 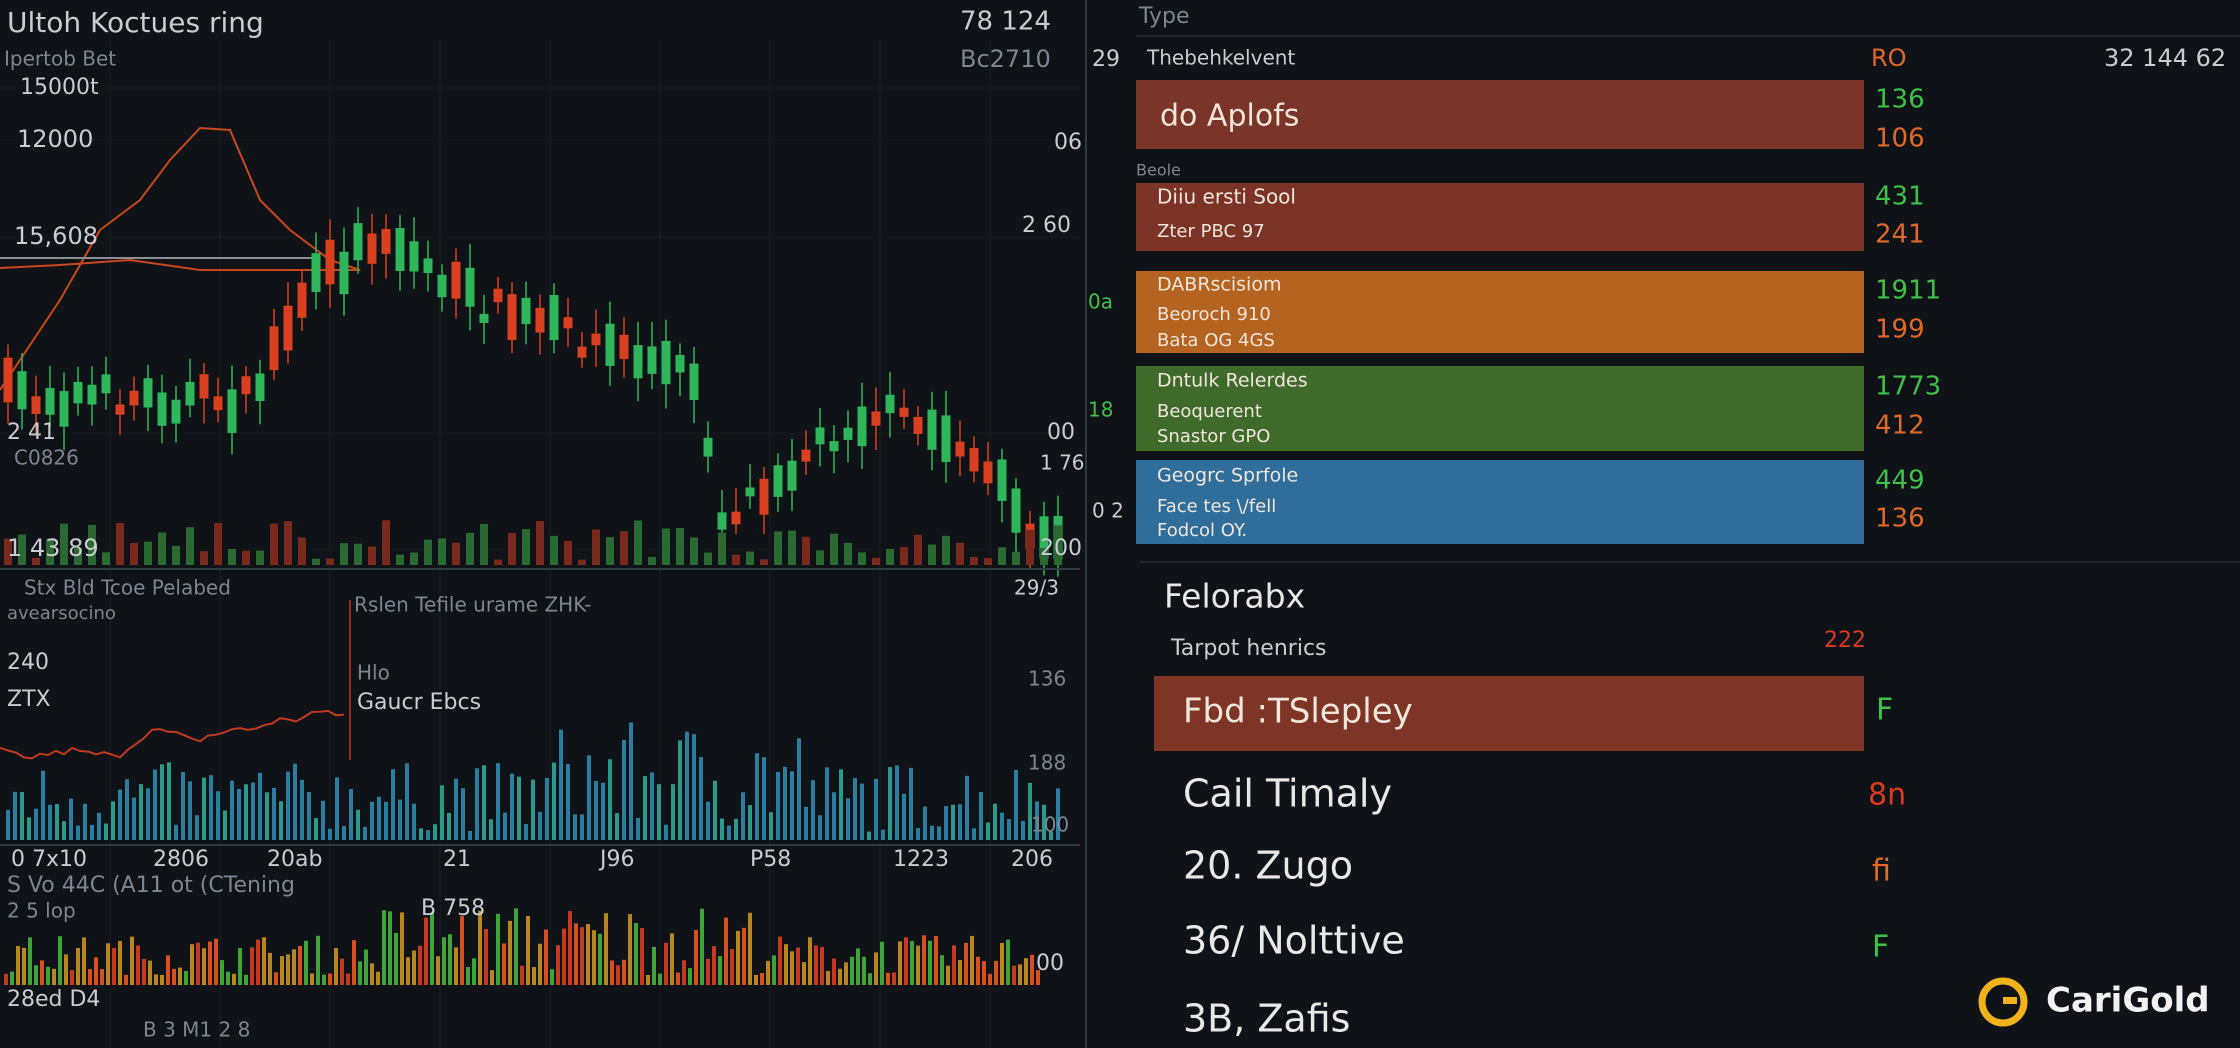 What do you see at coordinates (1202, 530) in the screenshot?
I see `row-label: Fodcol OY.` at bounding box center [1202, 530].